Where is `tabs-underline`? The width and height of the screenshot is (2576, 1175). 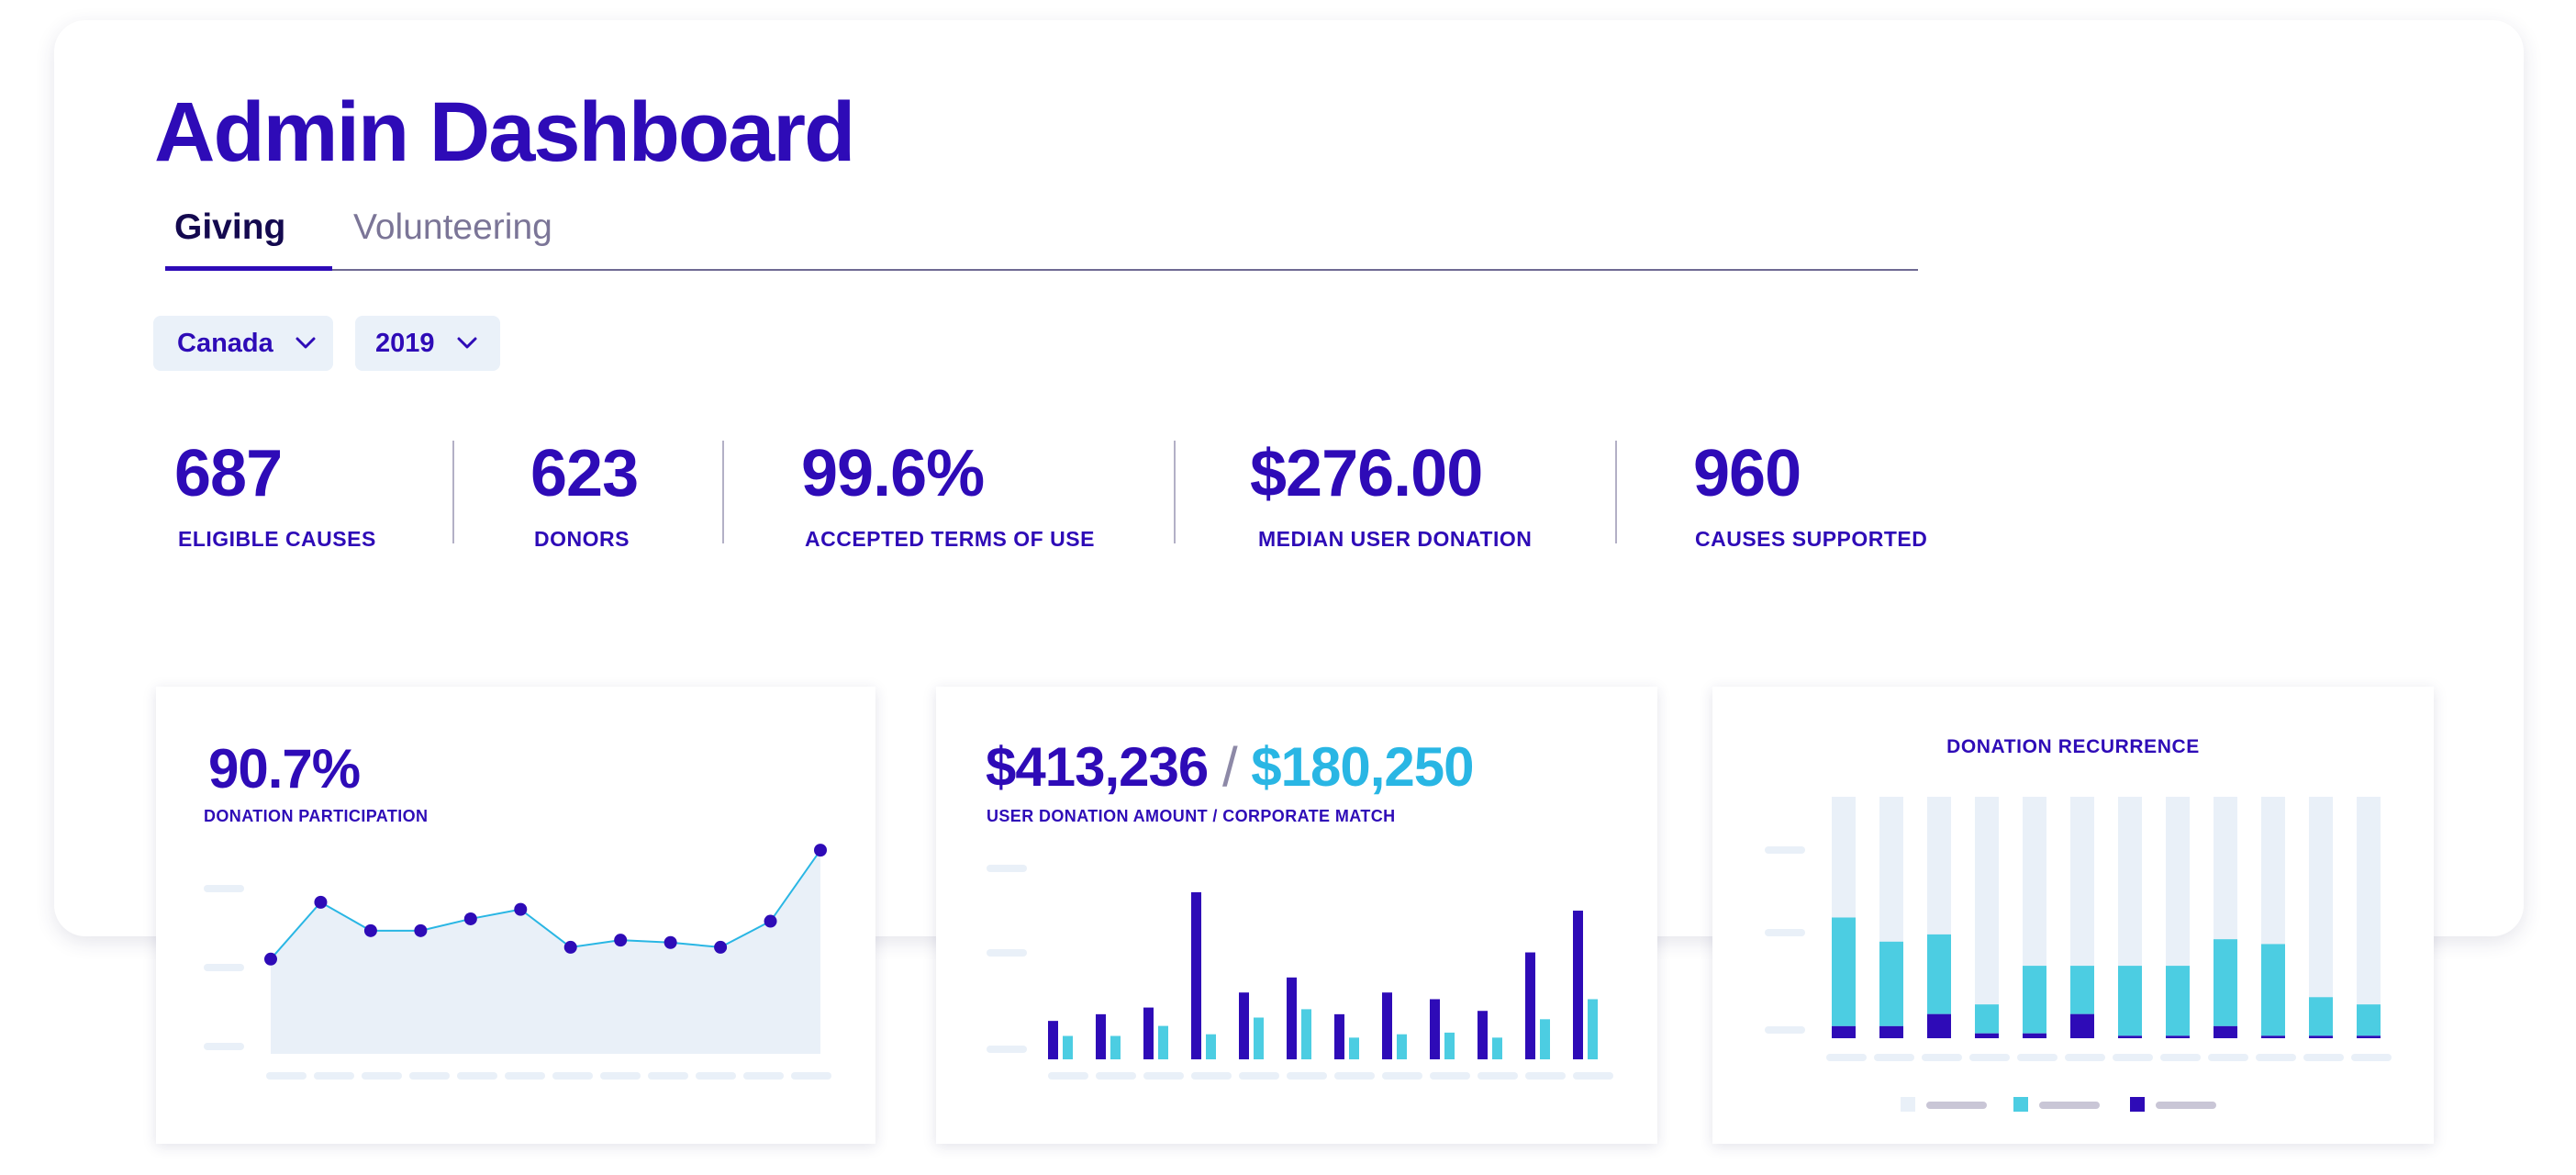
tabs-underline is located at coordinates (1041, 270).